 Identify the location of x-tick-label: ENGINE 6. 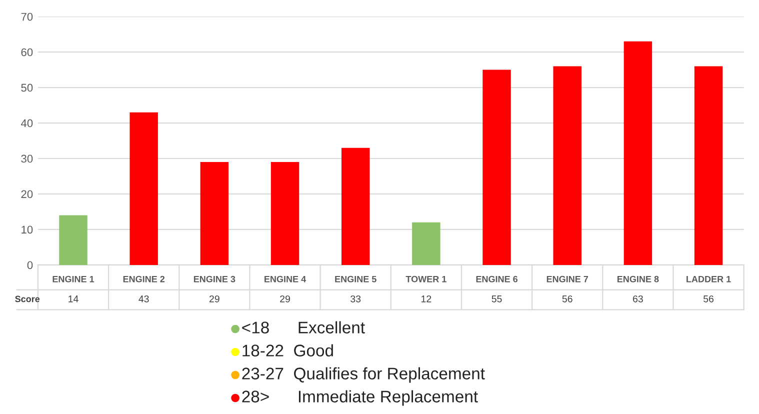
(497, 279).